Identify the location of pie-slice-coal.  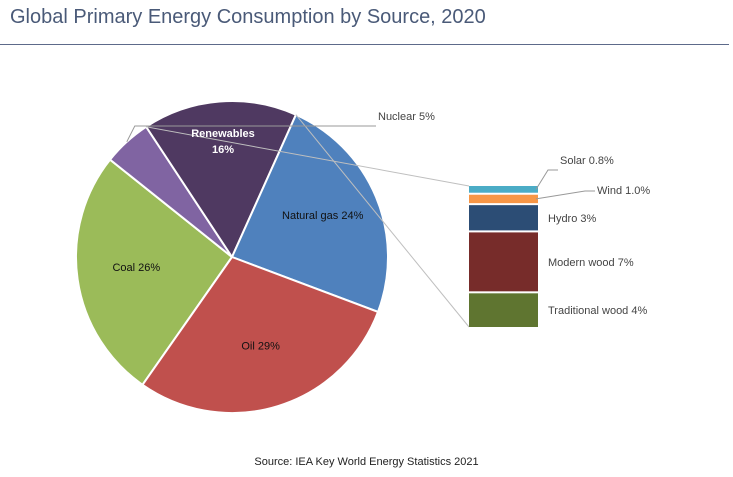
(154, 272).